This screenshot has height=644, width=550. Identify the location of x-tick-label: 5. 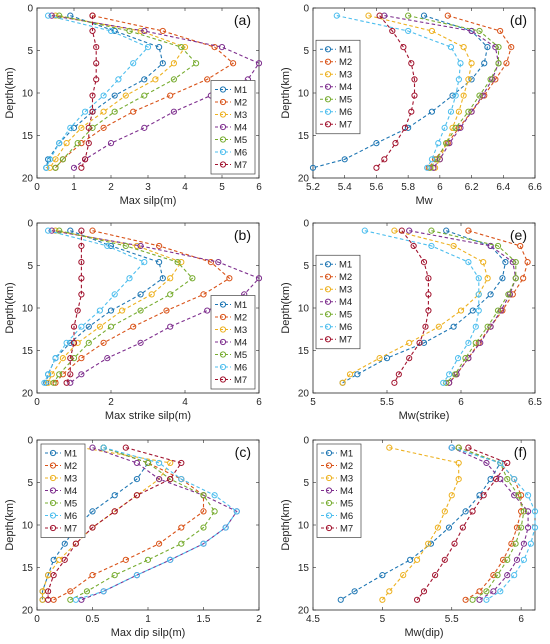
(313, 402).